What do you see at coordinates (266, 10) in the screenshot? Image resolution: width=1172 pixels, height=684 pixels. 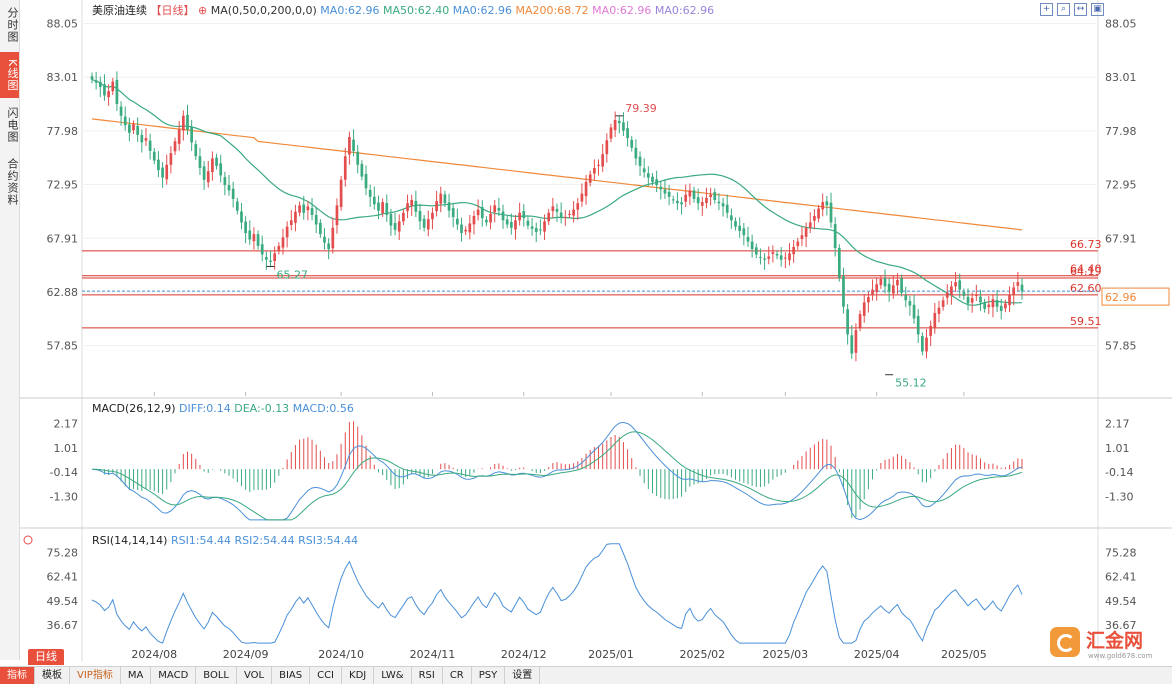 I see `ma-item: MA(0,50,0,200,0,0)` at bounding box center [266, 10].